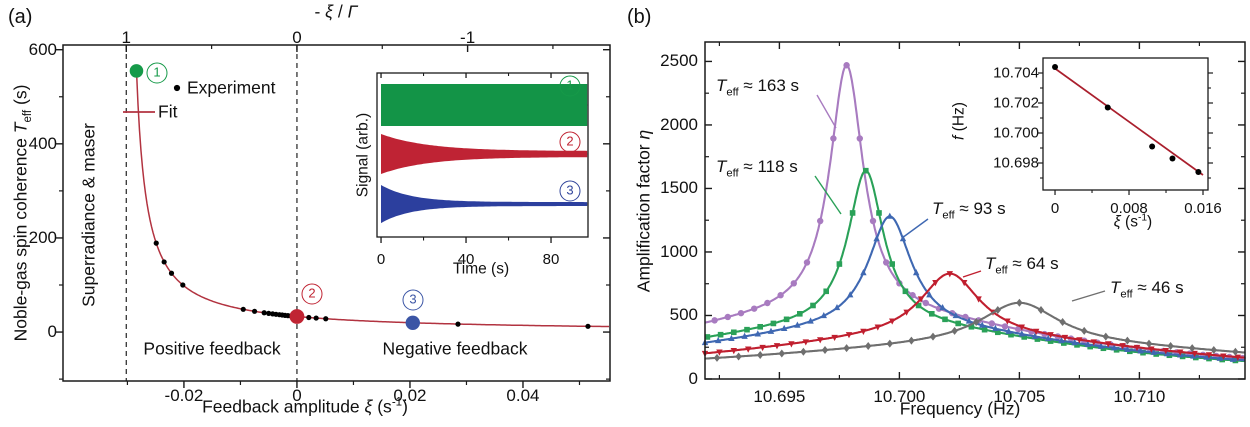  What do you see at coordinates (20, 17) in the screenshot?
I see `panel-a-label: (a)` at bounding box center [20, 17].